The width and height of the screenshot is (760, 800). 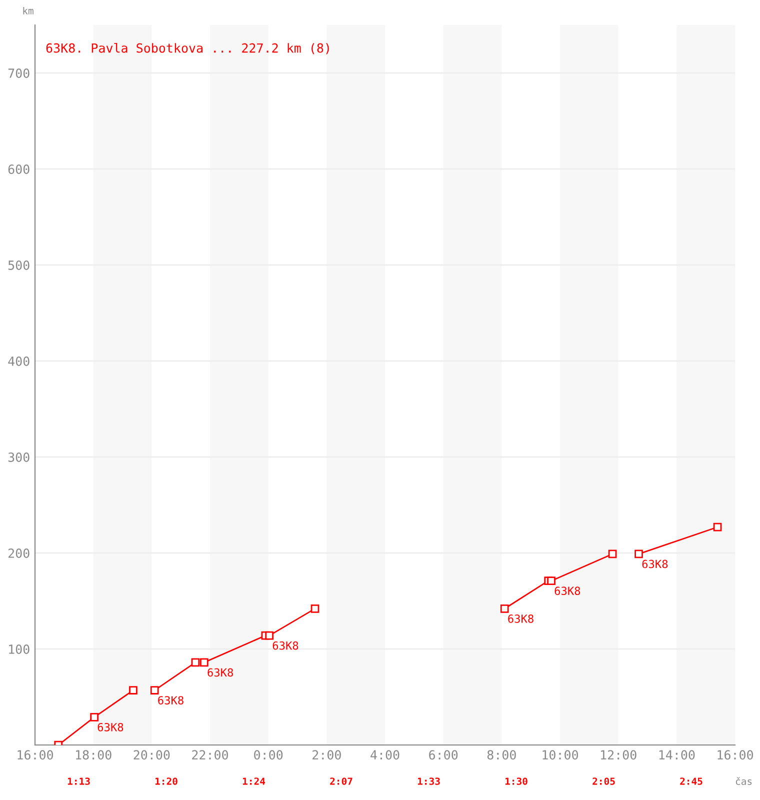 I want to click on x-tick-label: 20:00, so click(x=152, y=755).